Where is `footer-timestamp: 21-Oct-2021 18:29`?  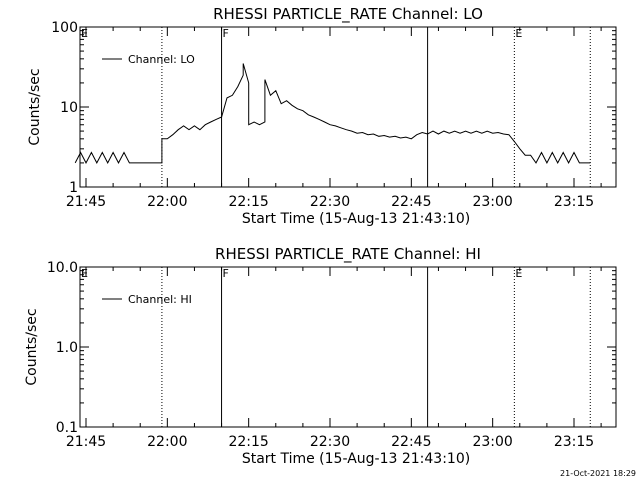 footer-timestamp: 21-Oct-2021 18:29 is located at coordinates (598, 473).